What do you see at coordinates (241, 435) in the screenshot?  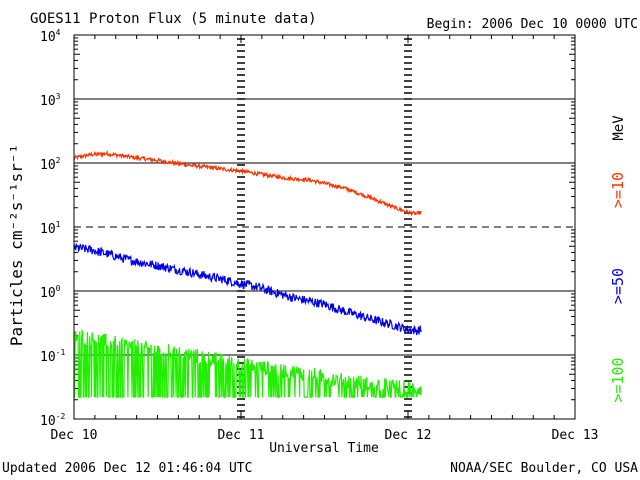 I see `x-tick-label: Dec 11` at bounding box center [241, 435].